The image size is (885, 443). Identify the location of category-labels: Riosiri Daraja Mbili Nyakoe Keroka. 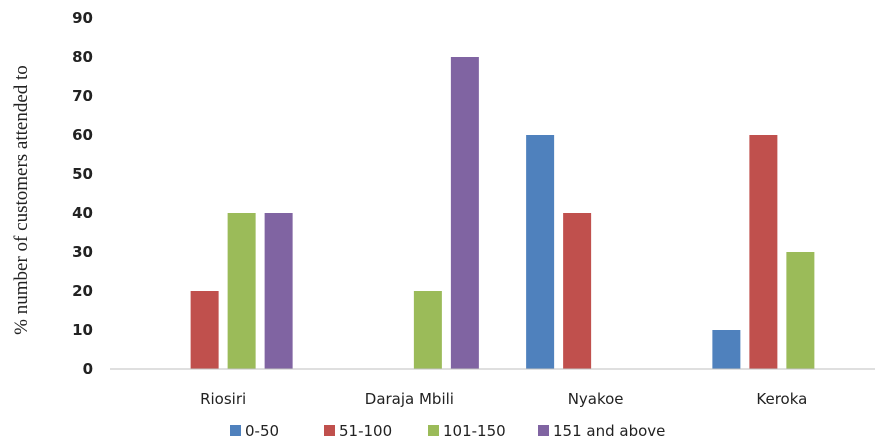
(503, 399).